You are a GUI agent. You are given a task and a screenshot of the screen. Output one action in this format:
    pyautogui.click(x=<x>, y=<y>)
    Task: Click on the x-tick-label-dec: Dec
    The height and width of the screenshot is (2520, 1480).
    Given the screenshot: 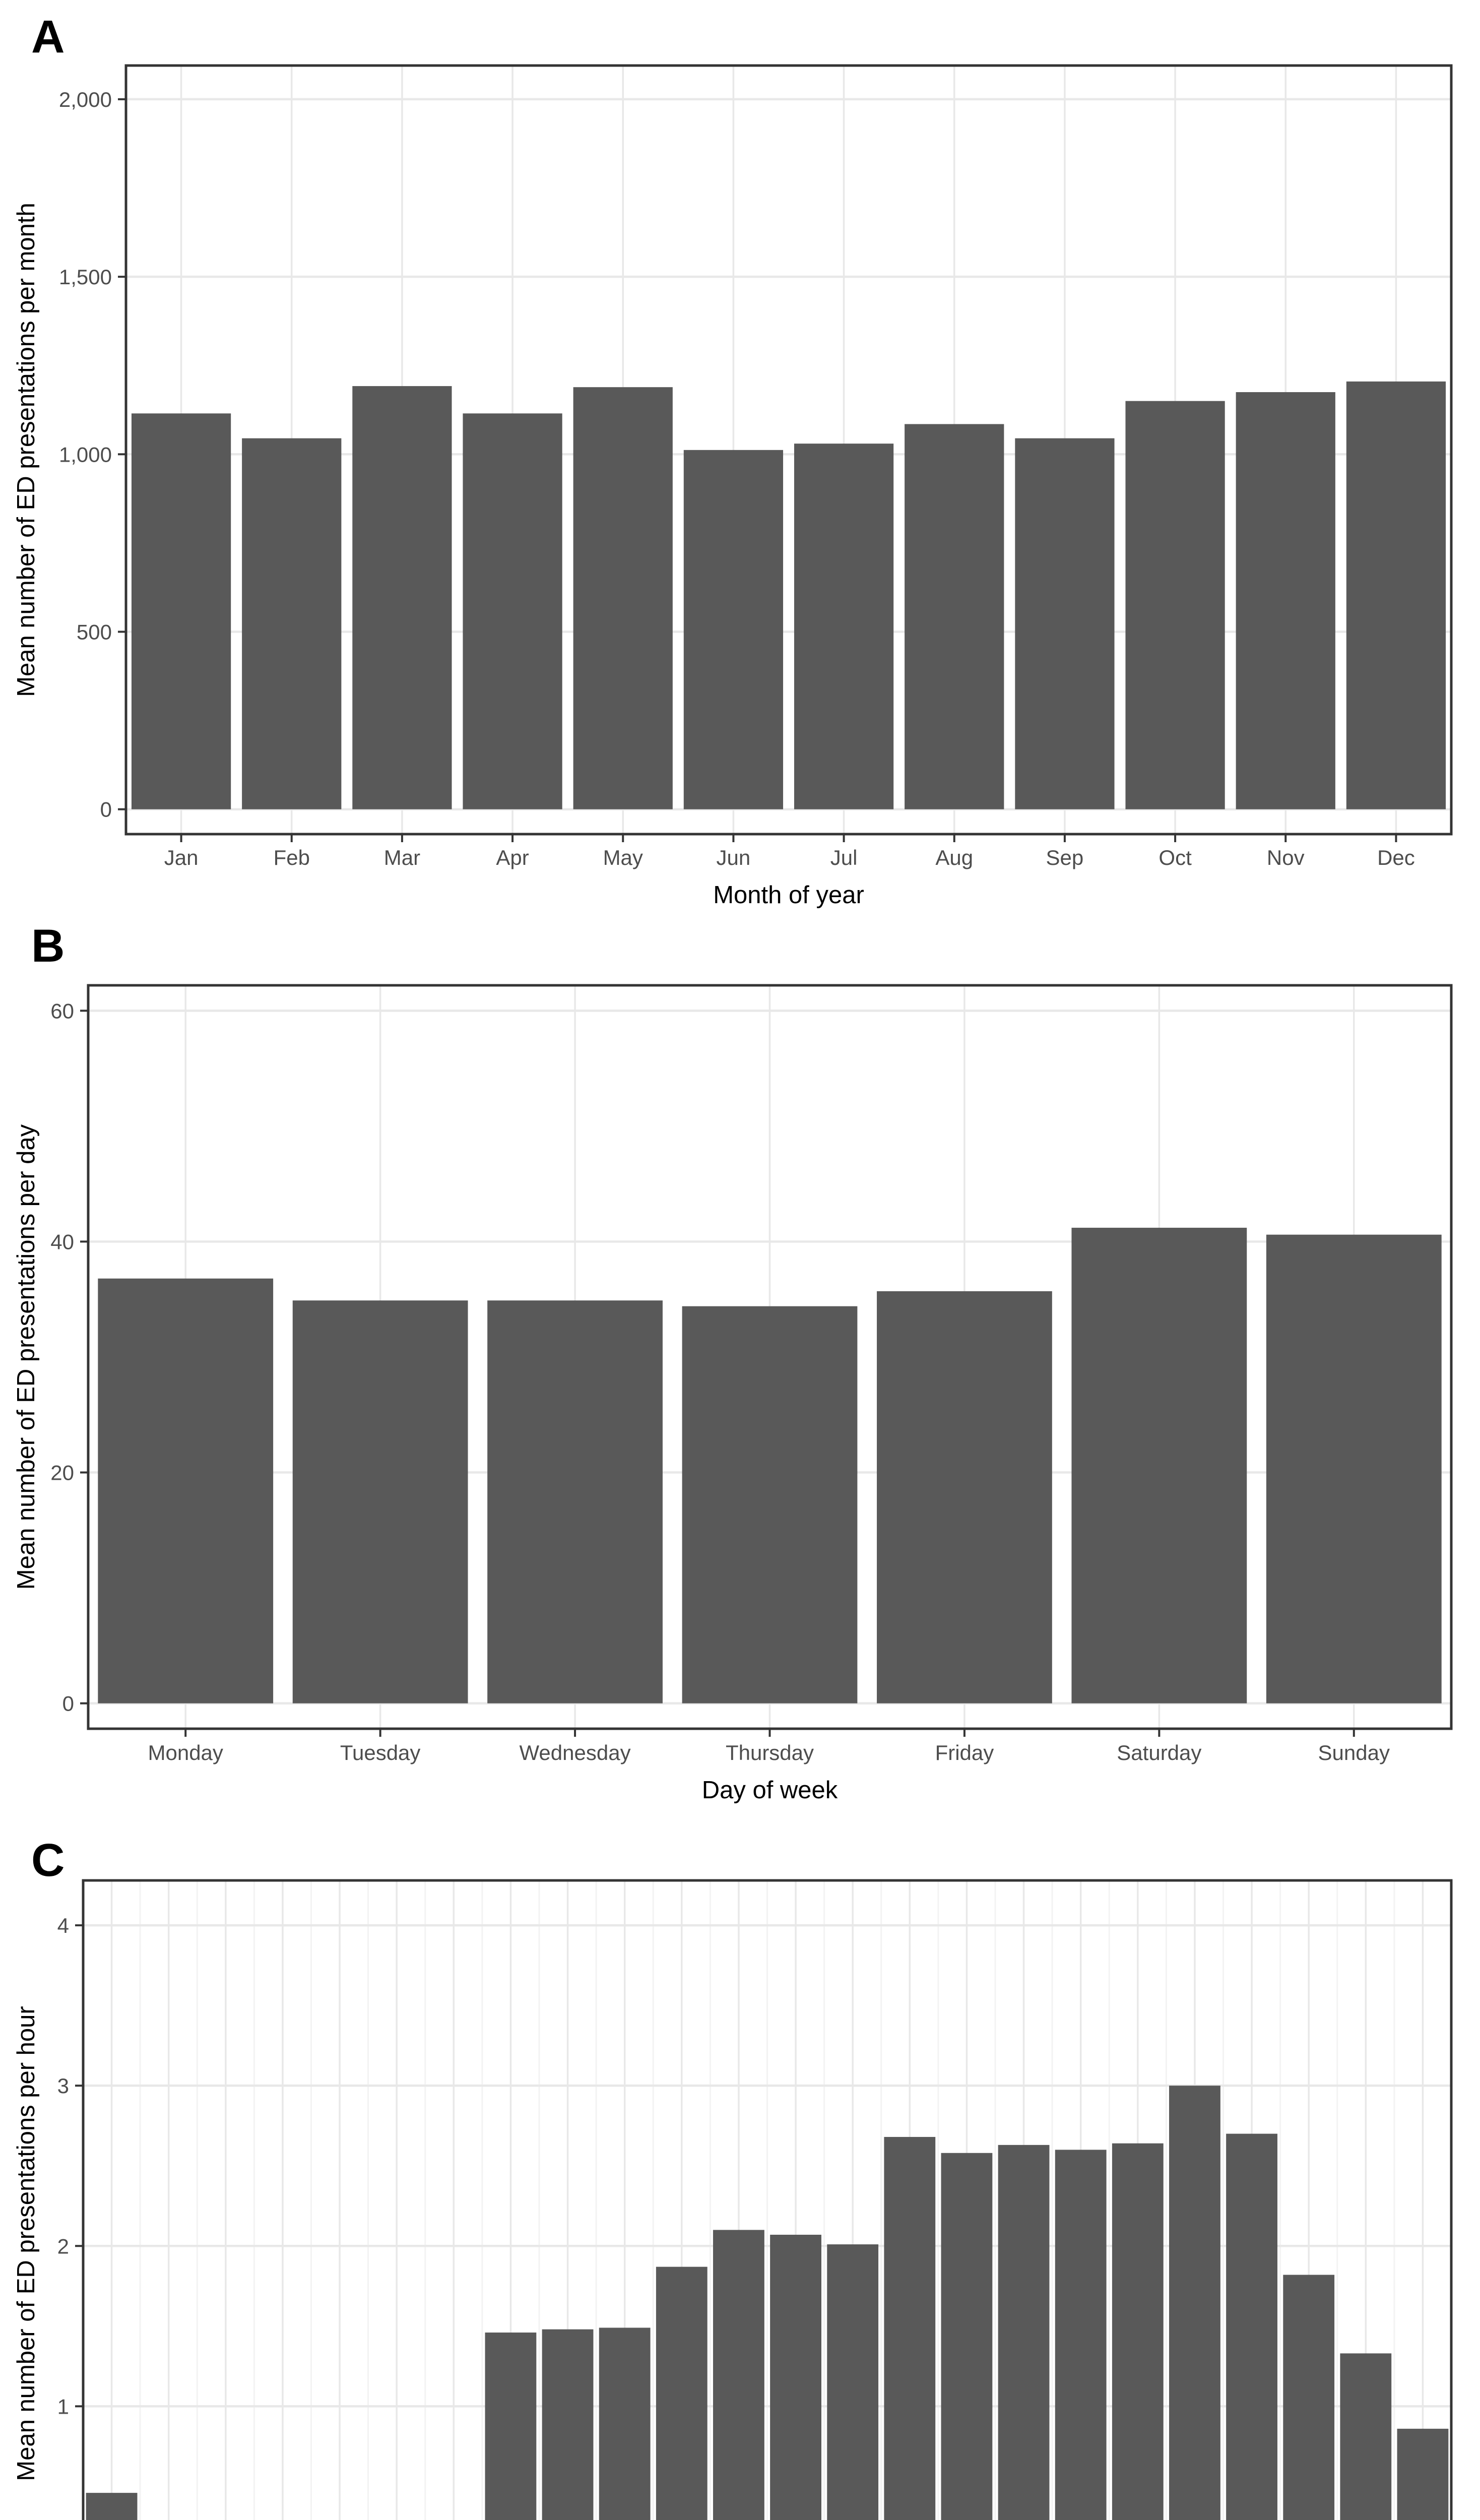 What is the action you would take?
    pyautogui.click(x=1396, y=857)
    